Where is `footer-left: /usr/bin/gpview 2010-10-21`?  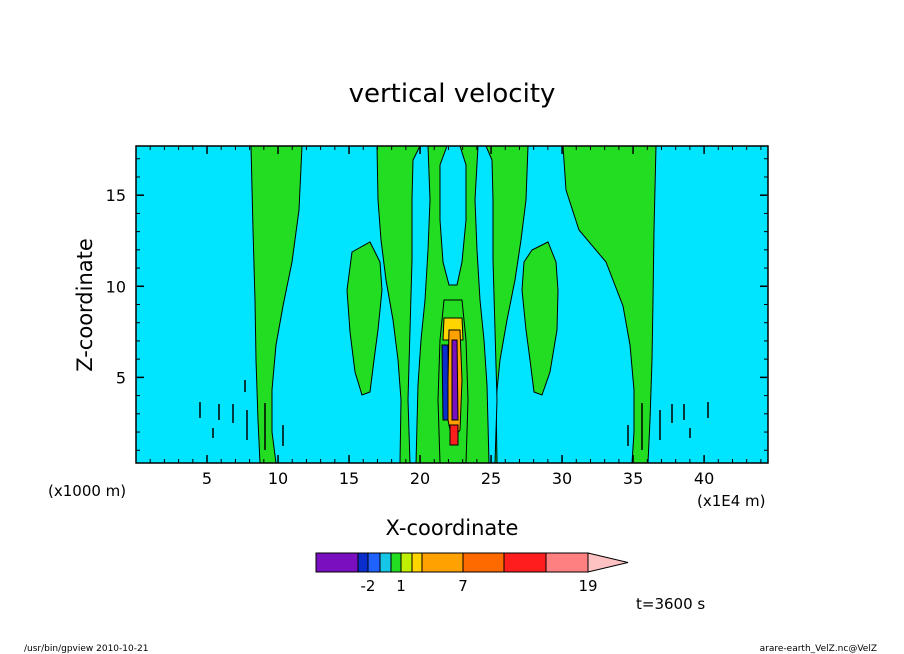
footer-left: /usr/bin/gpview 2010-10-21 is located at coordinates (86, 649).